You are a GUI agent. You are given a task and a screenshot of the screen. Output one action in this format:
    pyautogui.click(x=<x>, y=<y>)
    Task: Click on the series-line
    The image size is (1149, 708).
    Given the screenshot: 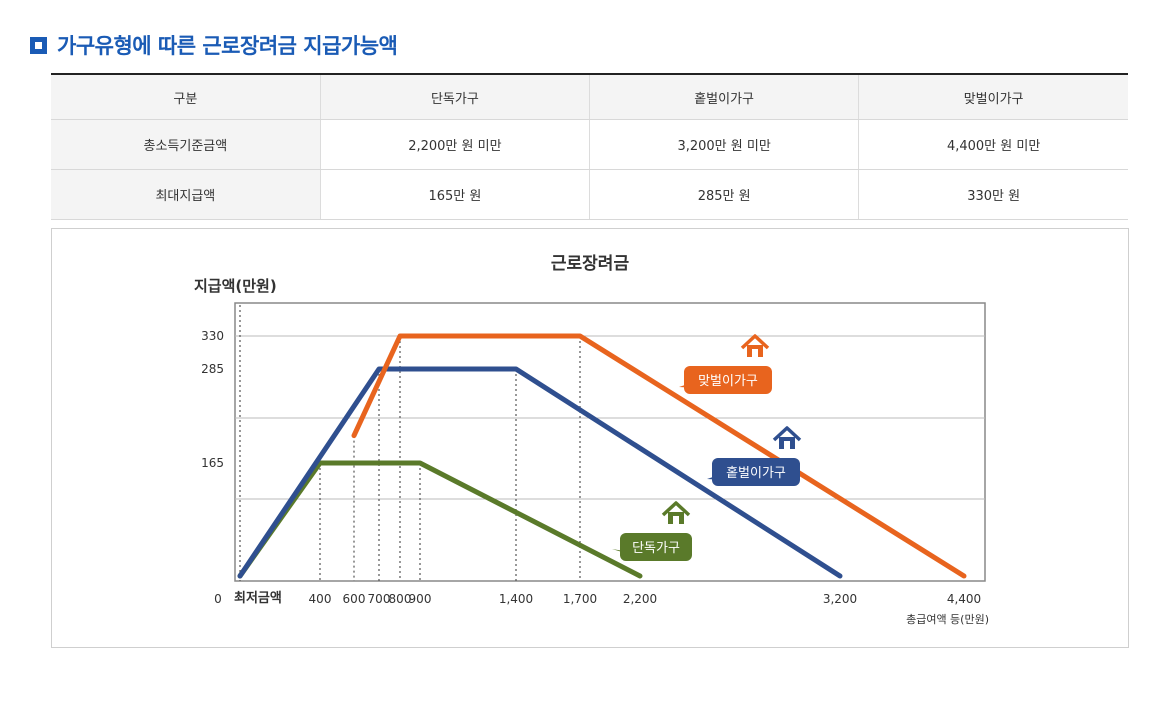 What is the action you would take?
    pyautogui.click(x=440, y=519)
    